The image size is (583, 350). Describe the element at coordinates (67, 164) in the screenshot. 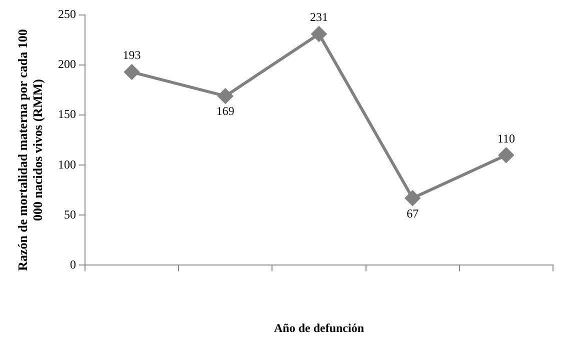

I see `y-tick-label: 100` at that location.